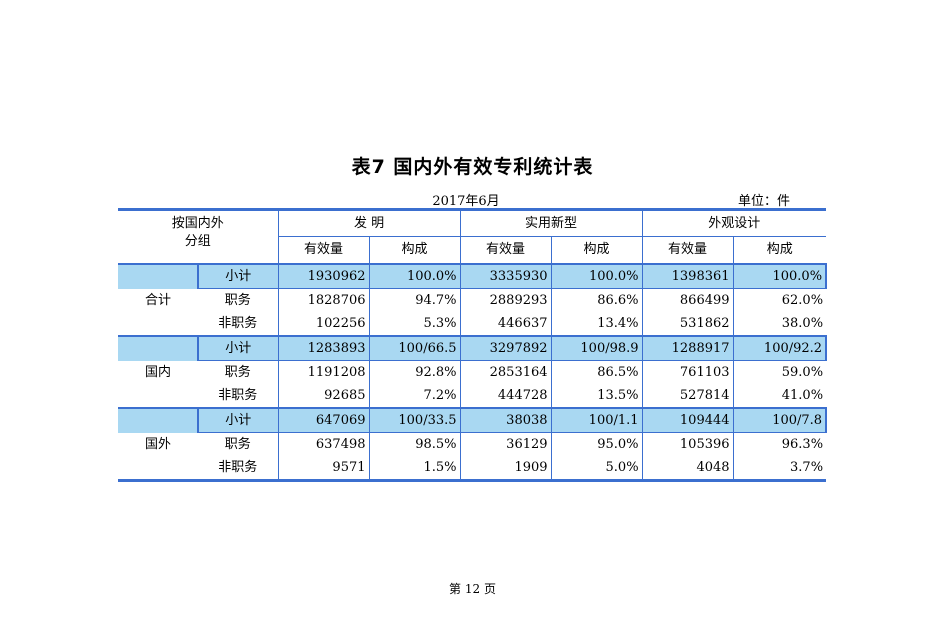 This screenshot has height=644, width=945. What do you see at coordinates (779, 324) in the screenshot?
I see `ratio-cell: 38.0%` at bounding box center [779, 324].